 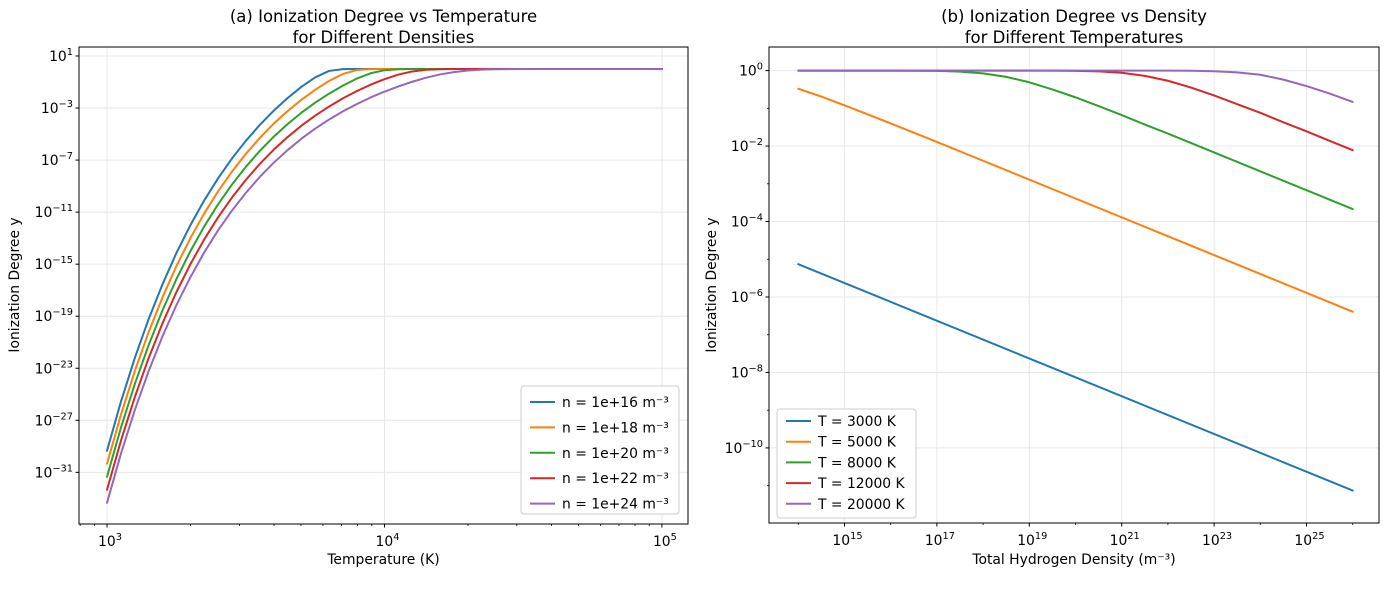 What do you see at coordinates (857, 463) in the screenshot?
I see `legend-label: T = 8000 K` at bounding box center [857, 463].